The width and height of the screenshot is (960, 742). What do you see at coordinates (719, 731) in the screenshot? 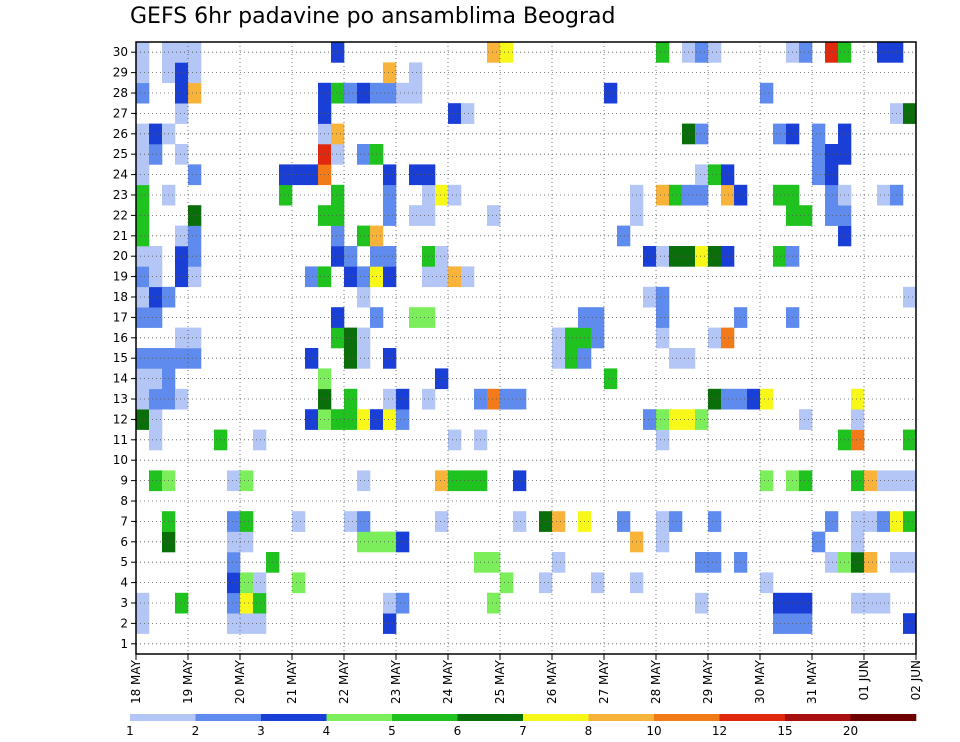
I see `colorbar-label: 12` at bounding box center [719, 731].